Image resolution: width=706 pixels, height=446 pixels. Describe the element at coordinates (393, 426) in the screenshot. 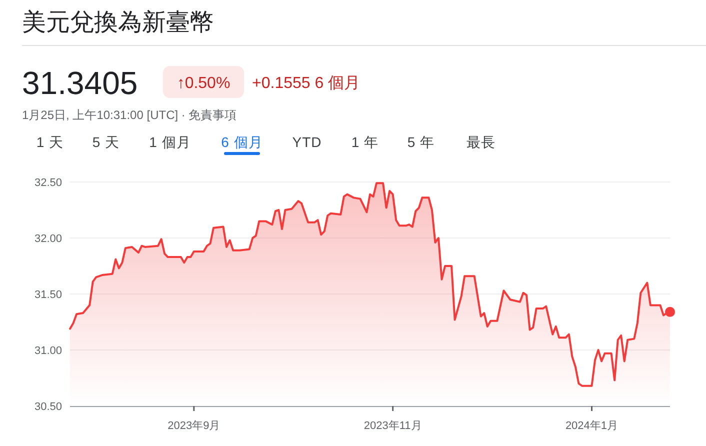

I see `x-tick-label: 2023年11月` at that location.